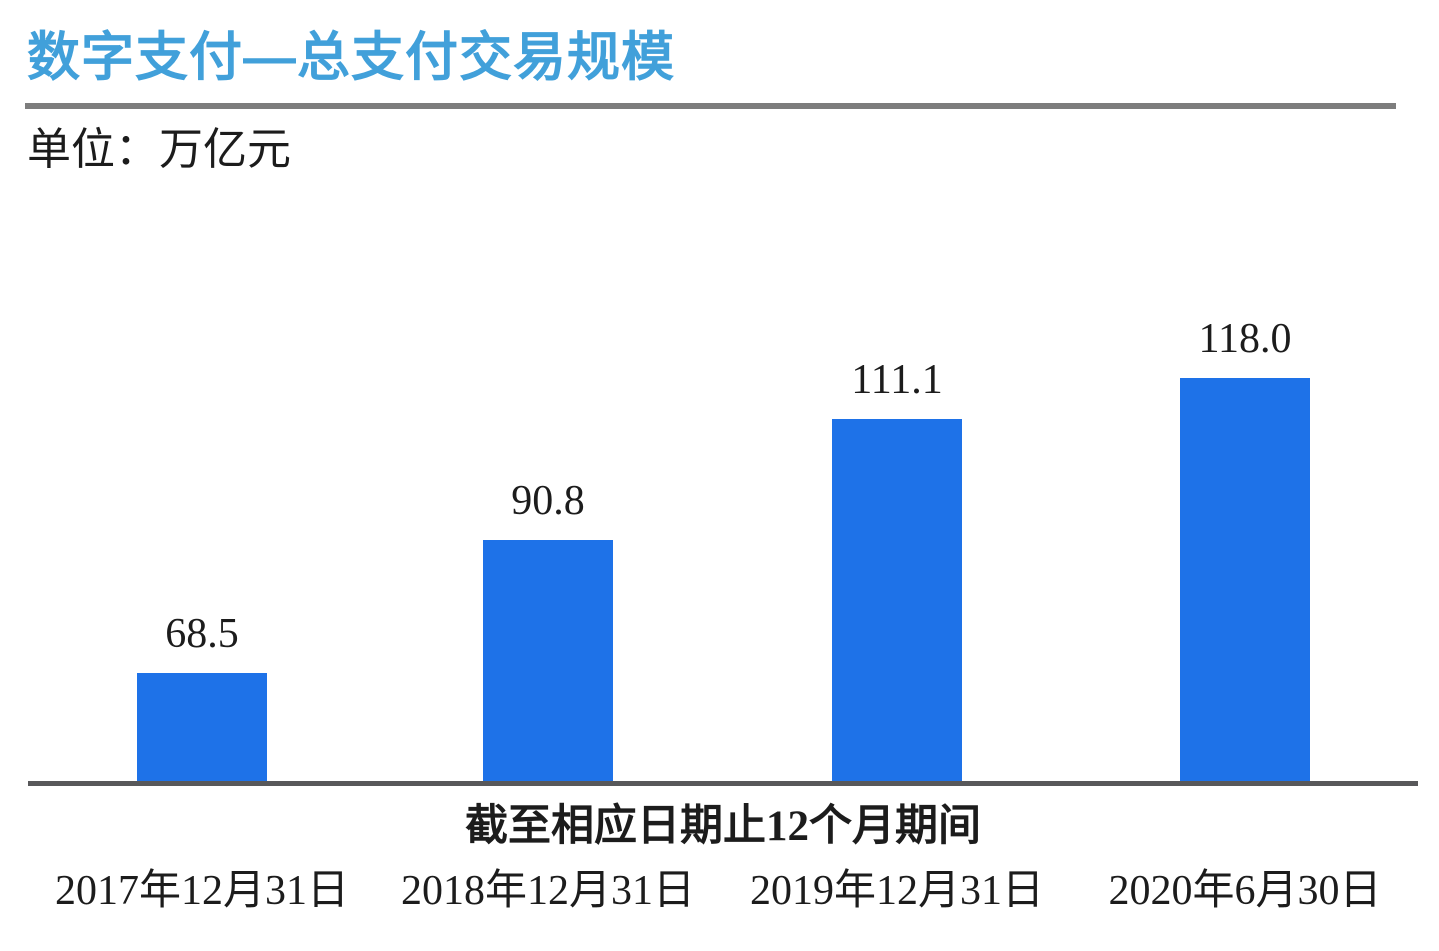 The height and width of the screenshot is (951, 1439). Describe the element at coordinates (1245, 339) in the screenshot. I see `bar-value-label: 118.0` at that location.